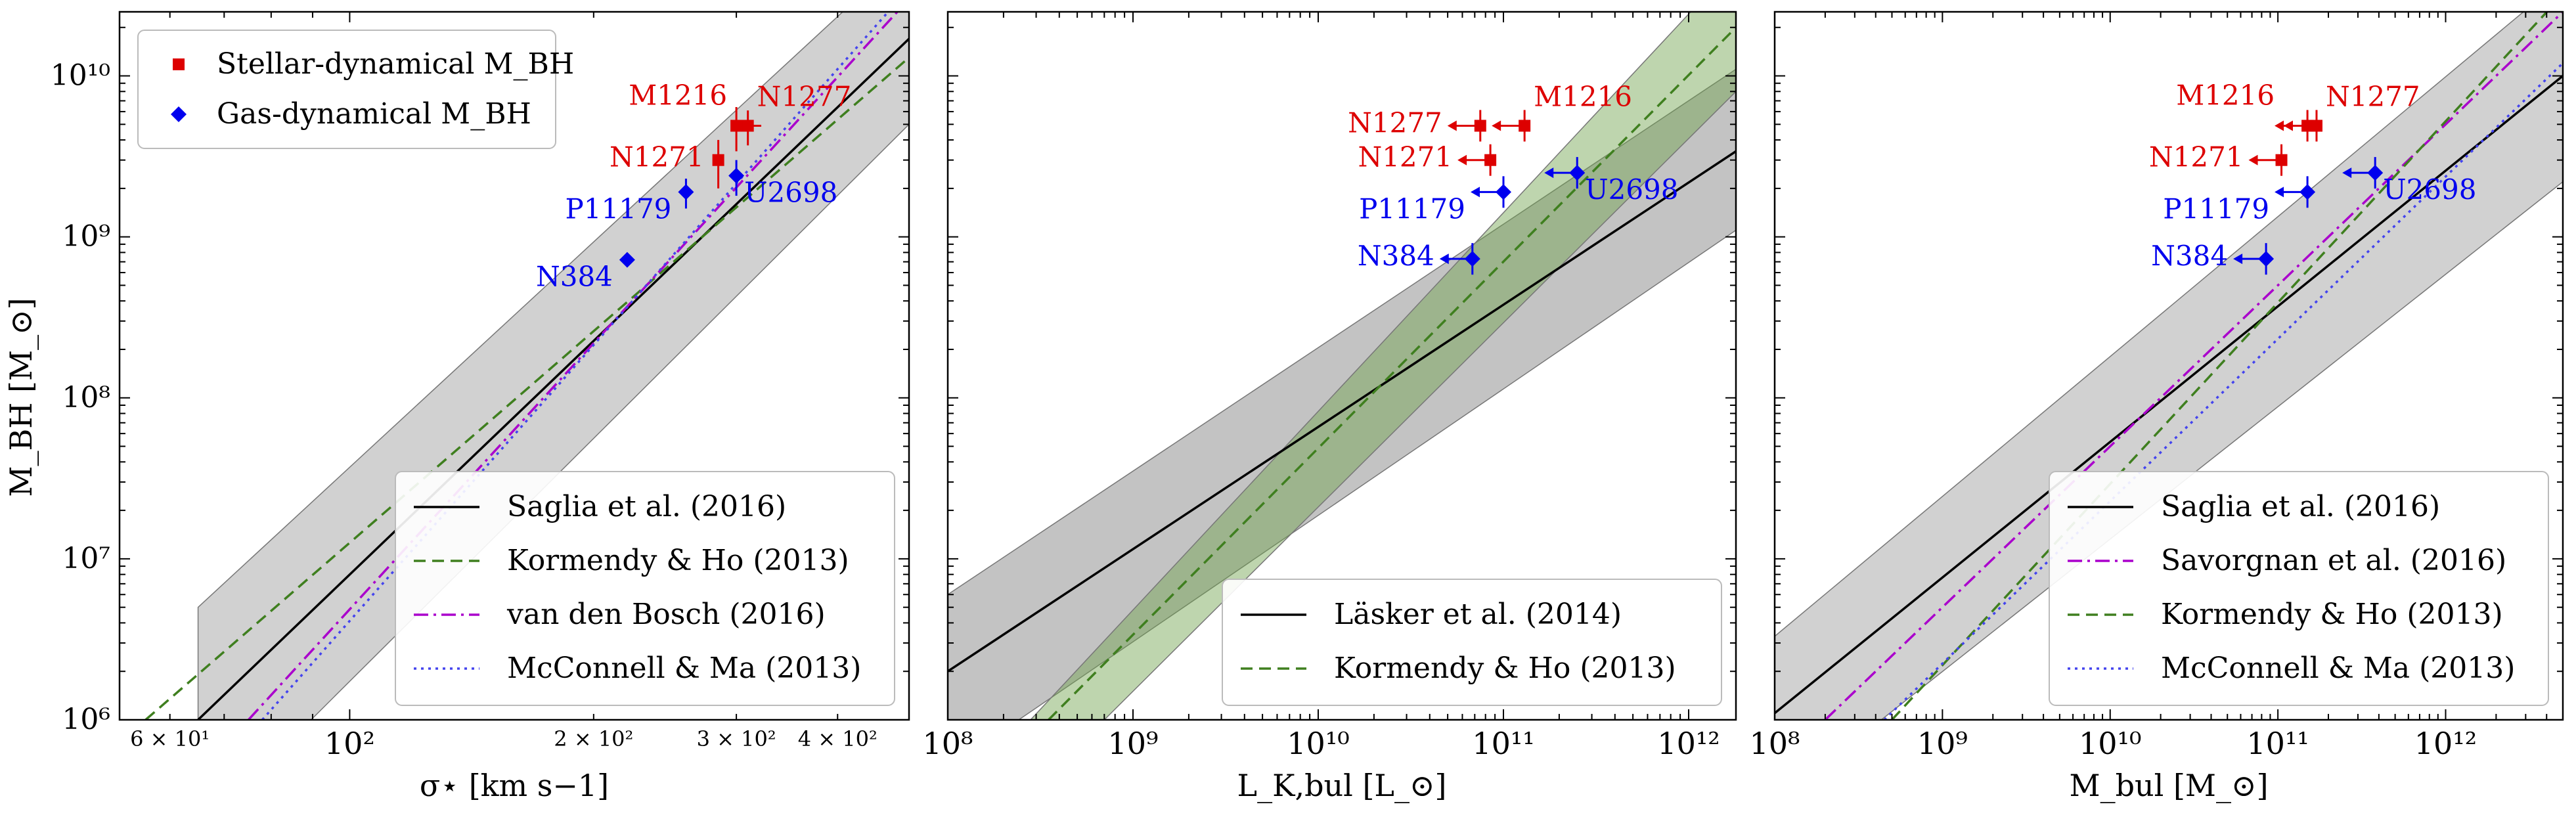  I want to click on y-axis-label: M_BH [M_⊙], so click(21, 397).